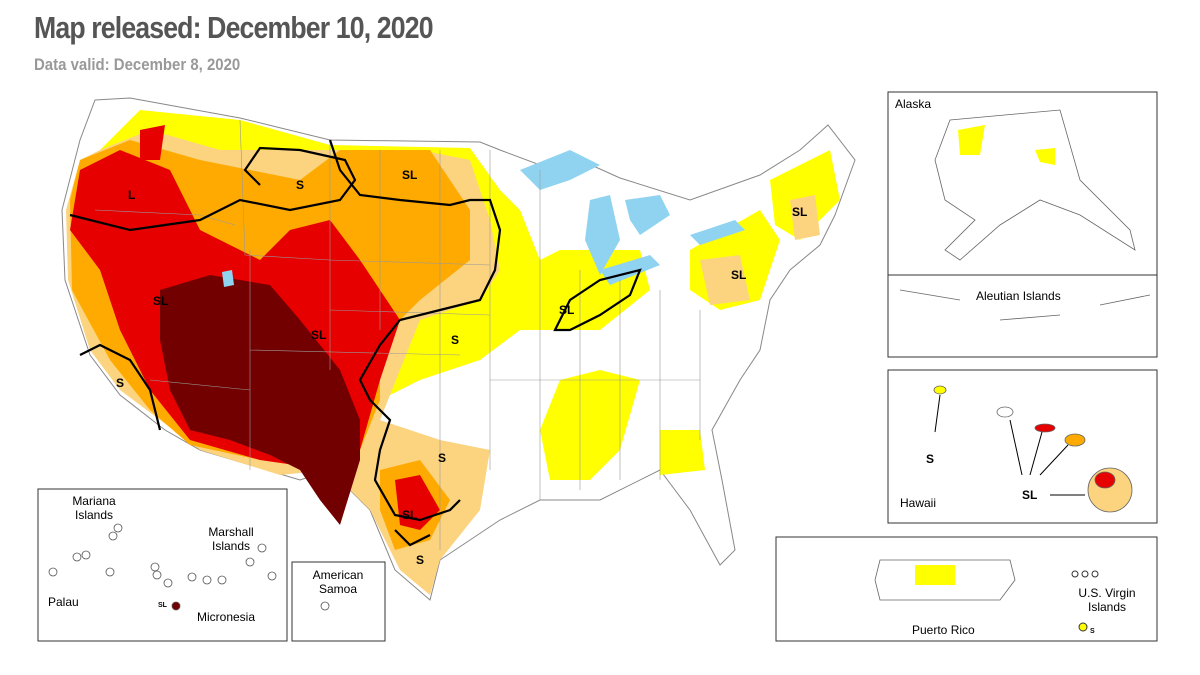 This screenshot has width=1200, height=675. What do you see at coordinates (189, 567) in the screenshot?
I see `pacific-islands` at bounding box center [189, 567].